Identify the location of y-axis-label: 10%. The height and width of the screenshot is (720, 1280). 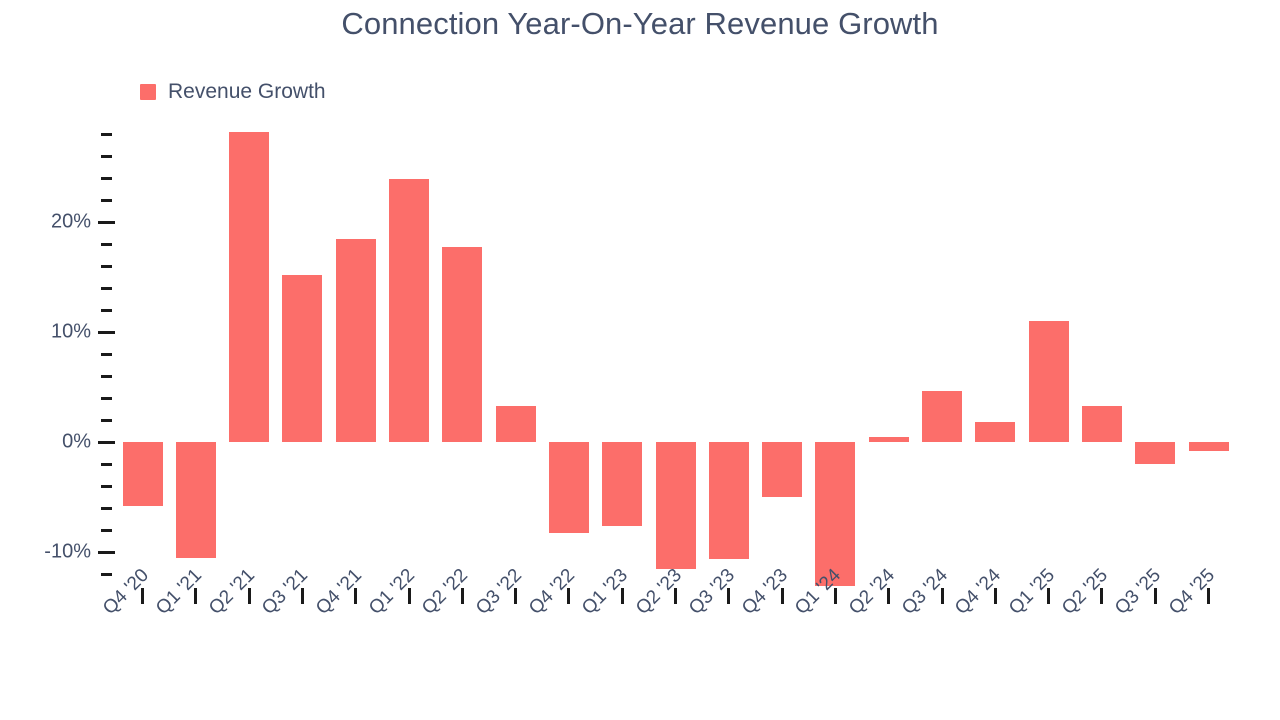
(70, 331).